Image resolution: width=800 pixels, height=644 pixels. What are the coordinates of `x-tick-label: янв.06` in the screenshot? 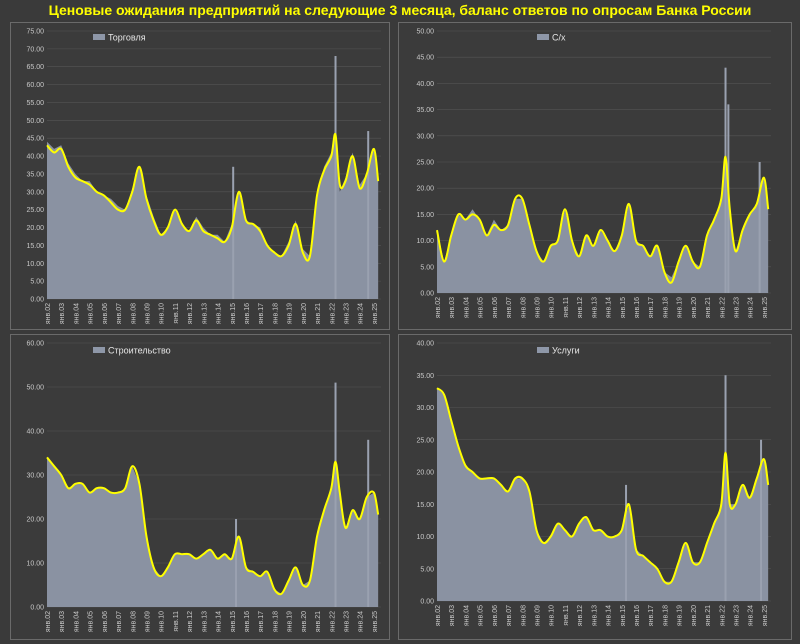 It's located at (495, 615).